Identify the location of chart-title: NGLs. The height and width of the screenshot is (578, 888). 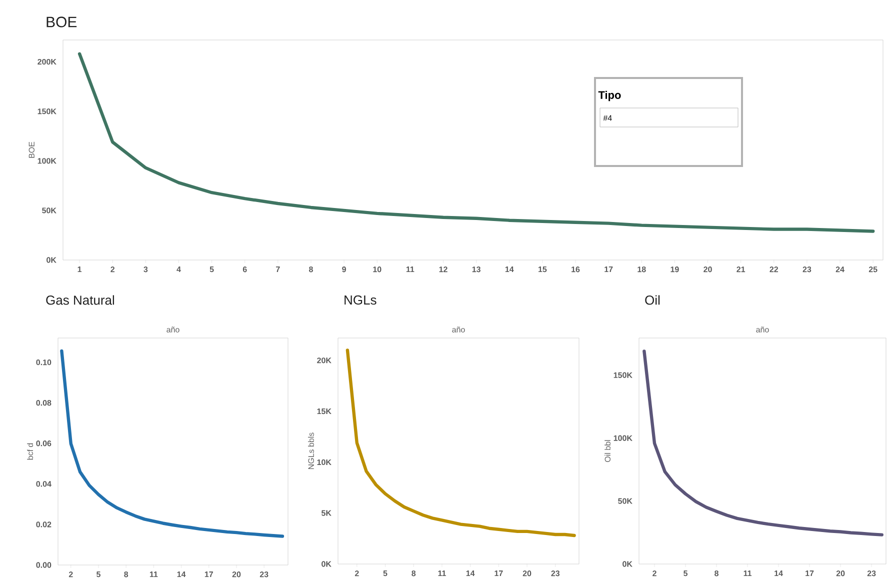
(360, 300).